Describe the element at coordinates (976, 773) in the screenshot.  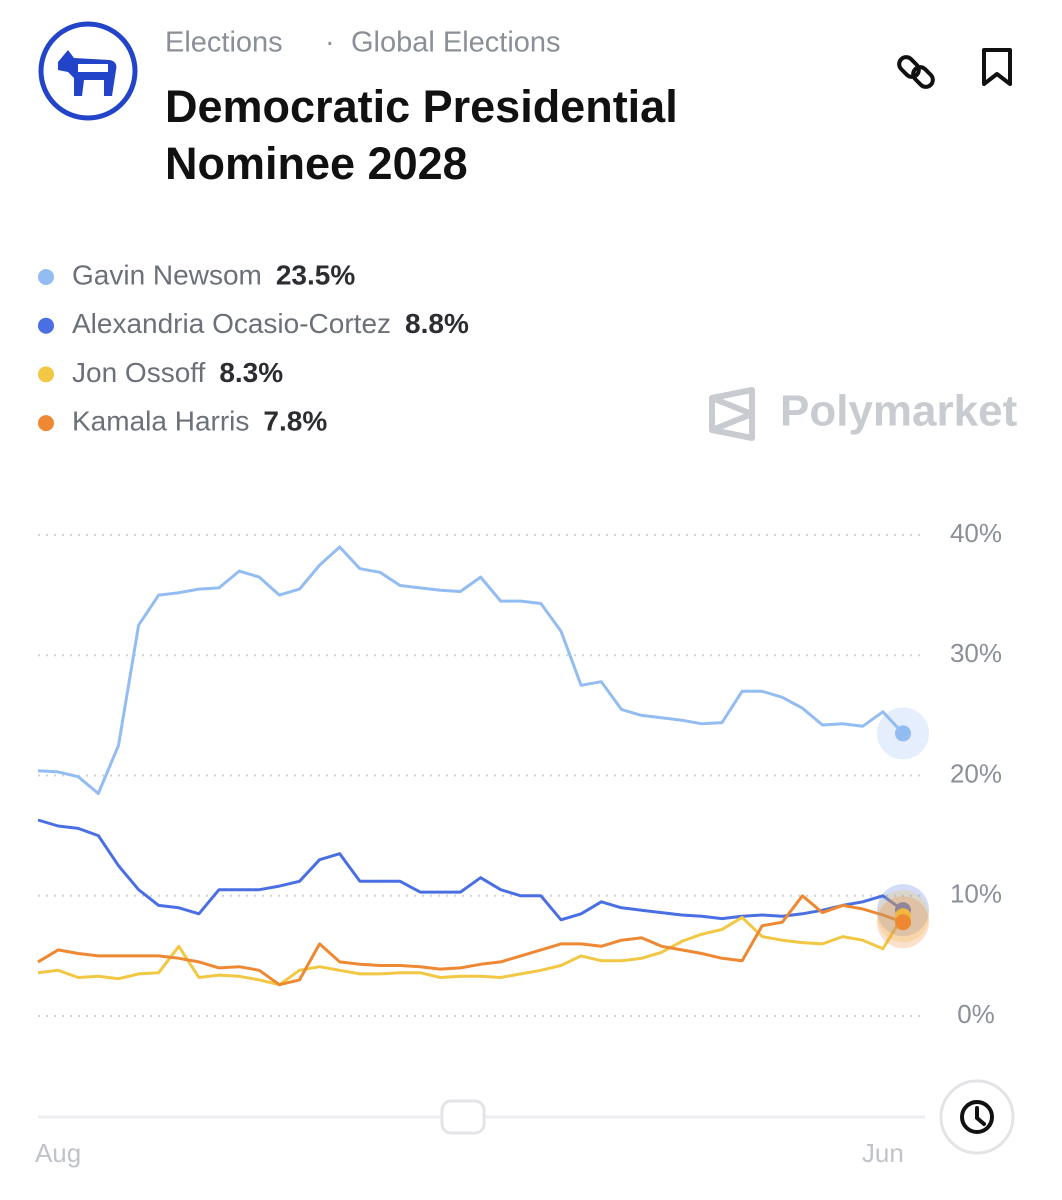
I see `y-tick-label: 20%` at that location.